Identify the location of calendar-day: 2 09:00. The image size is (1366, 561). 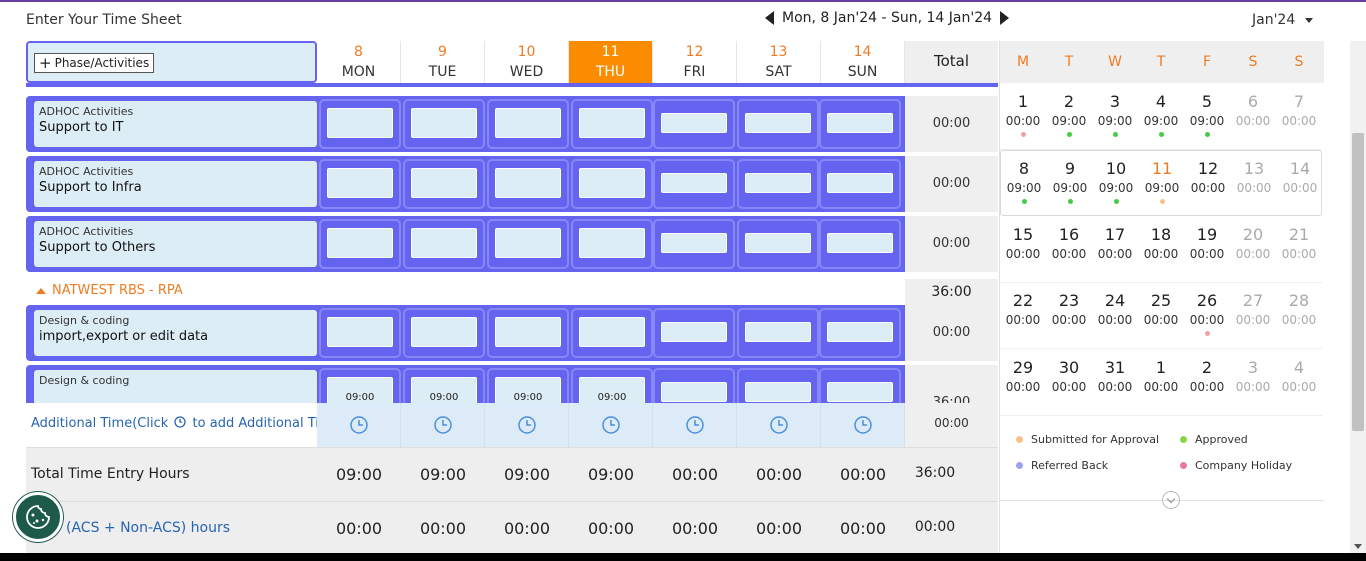
(1069, 117).